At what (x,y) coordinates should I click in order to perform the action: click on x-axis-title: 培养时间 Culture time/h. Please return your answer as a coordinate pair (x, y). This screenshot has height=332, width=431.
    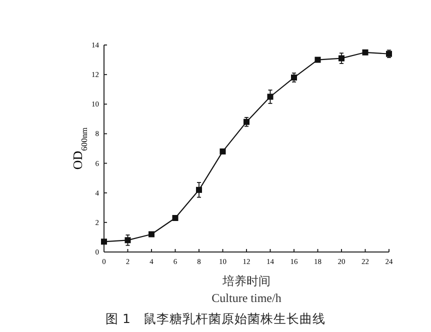
    Looking at the image, I should click on (247, 289).